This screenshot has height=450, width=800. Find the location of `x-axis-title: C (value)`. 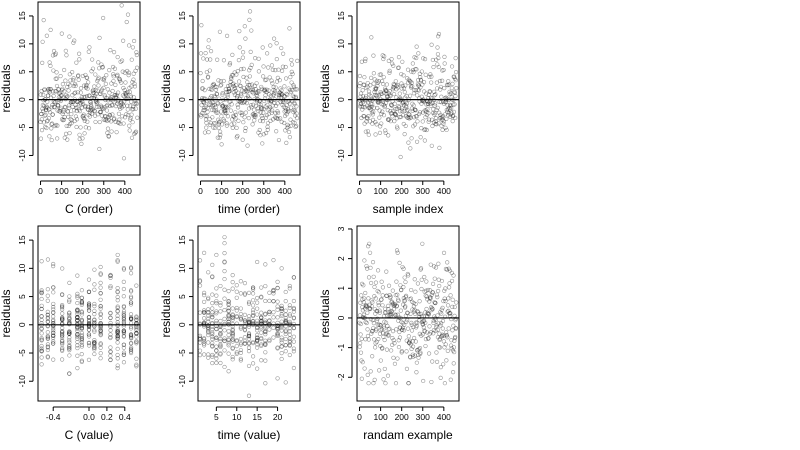

x-axis-title: C (value) is located at coordinates (89, 435).